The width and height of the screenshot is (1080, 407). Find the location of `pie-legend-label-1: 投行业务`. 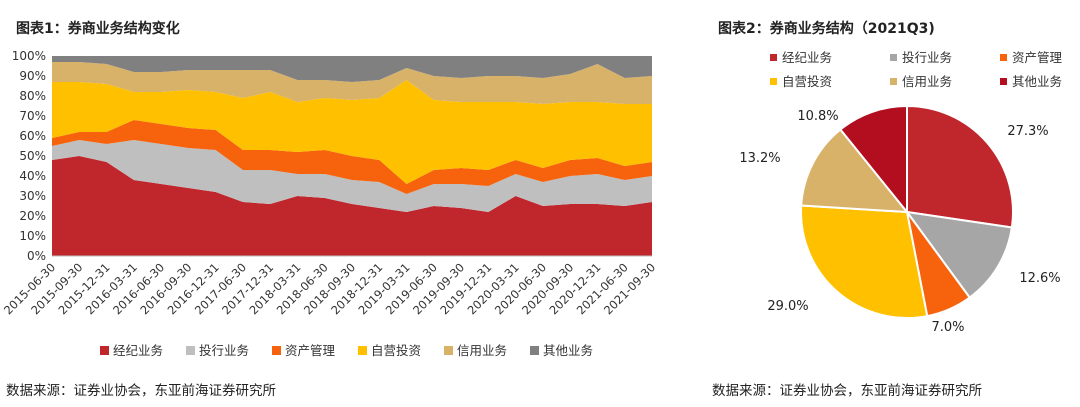

pie-legend-label-1: 投行业务 is located at coordinates (927, 57).